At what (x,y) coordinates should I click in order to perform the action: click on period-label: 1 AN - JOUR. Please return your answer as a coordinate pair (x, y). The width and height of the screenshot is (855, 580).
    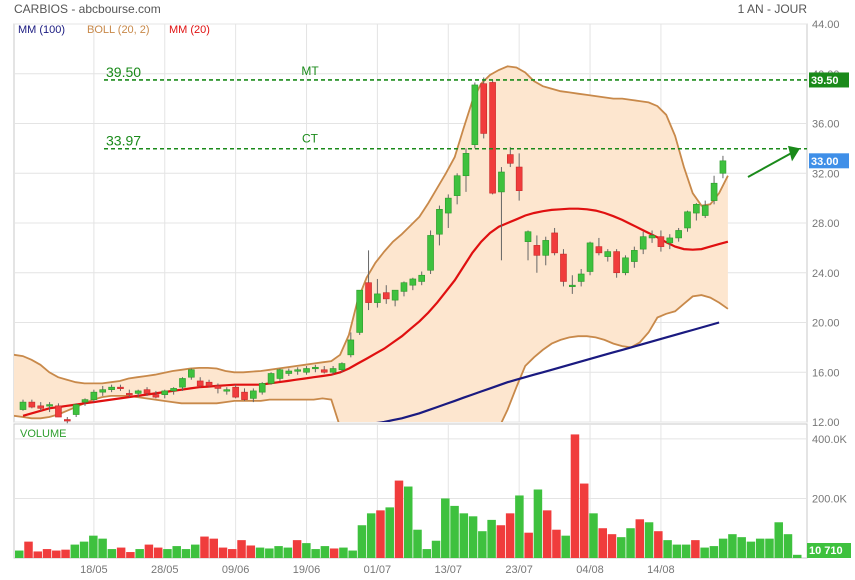
    Looking at the image, I should click on (773, 9).